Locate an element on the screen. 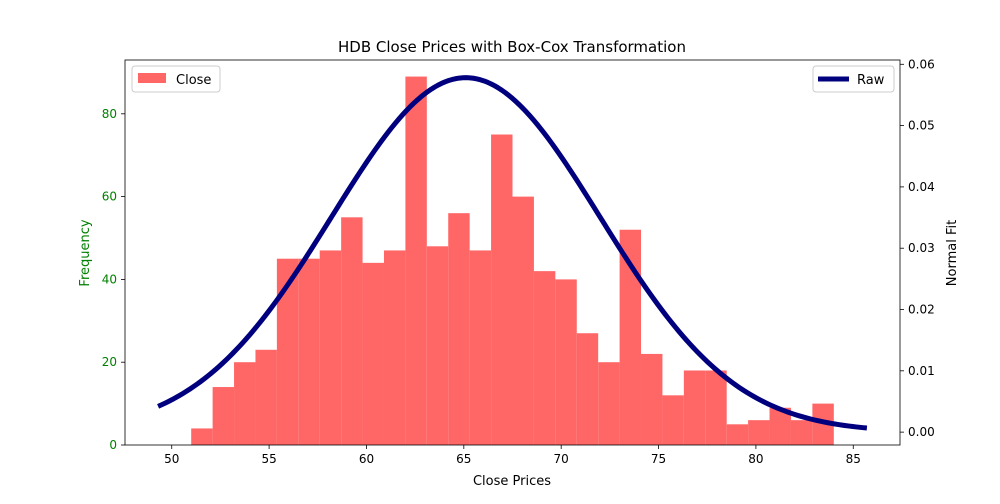 This screenshot has width=1000, height=504. y2-tick-label: 0.03 is located at coordinates (921, 248).